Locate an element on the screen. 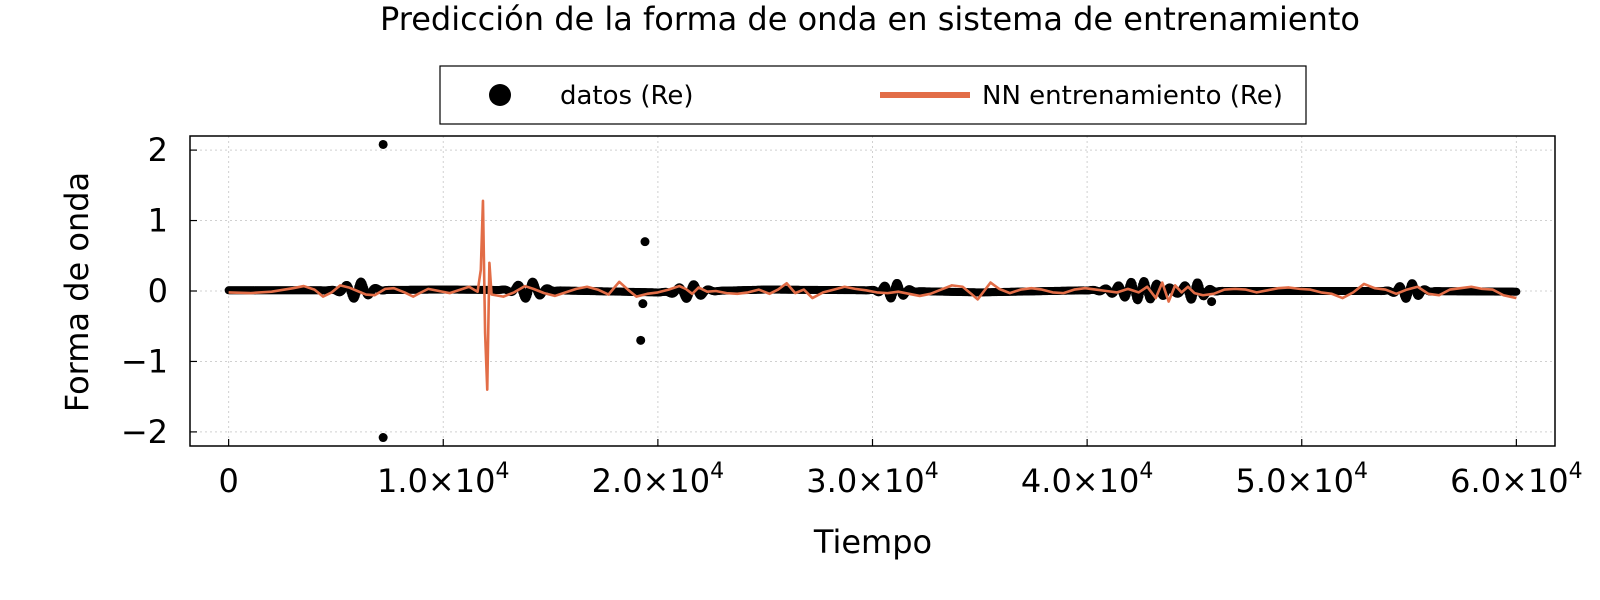 The image size is (1600, 600). x-tick-label: 6.0×104 is located at coordinates (1516, 479).